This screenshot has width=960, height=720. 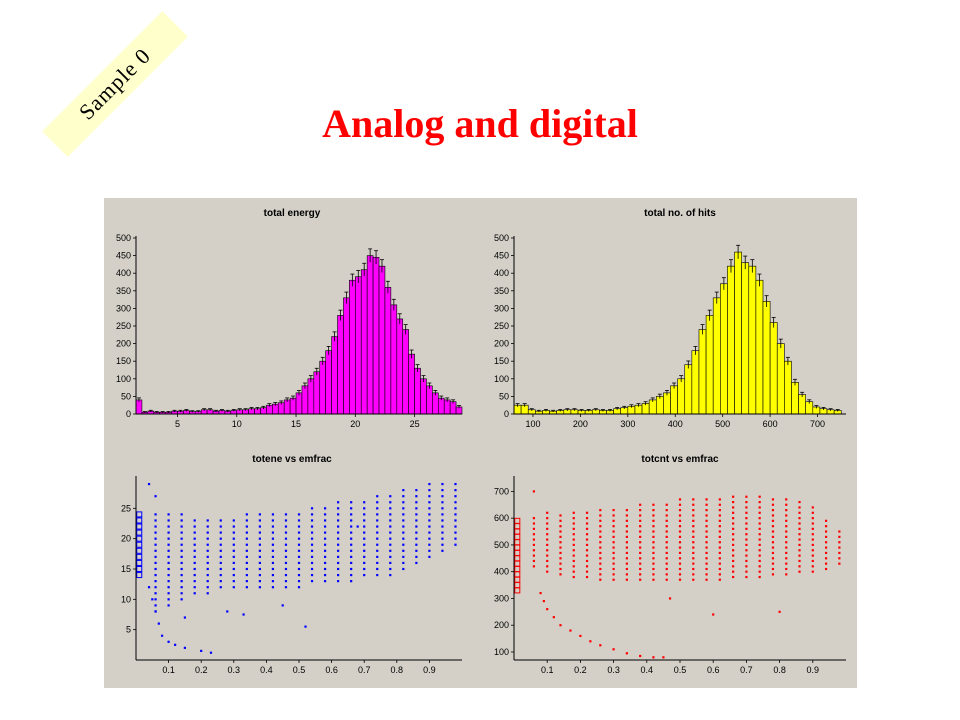 I want to click on slide-title: Analog and digital, so click(x=480, y=123).